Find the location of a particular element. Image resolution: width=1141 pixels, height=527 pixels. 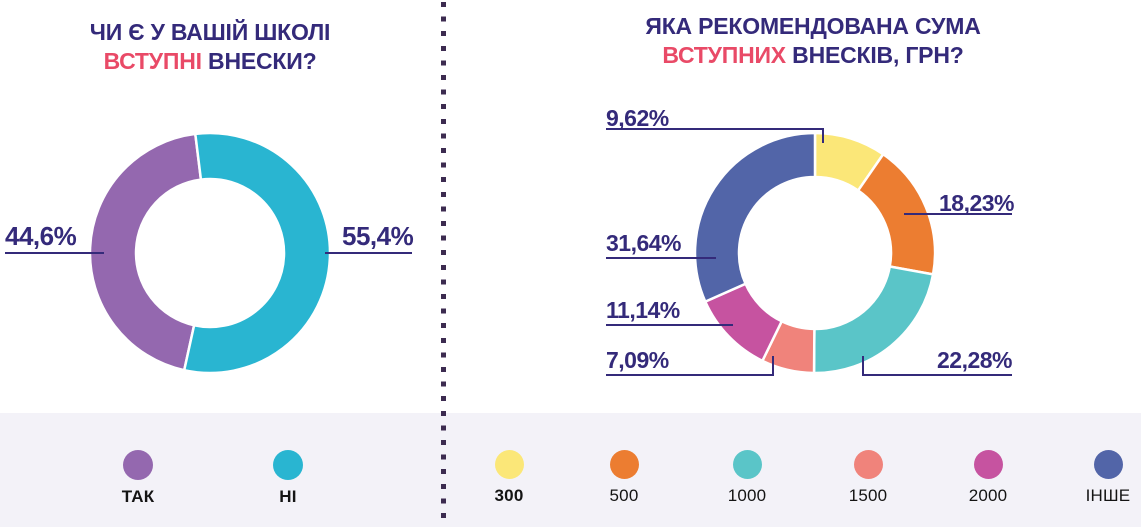

slice-value-label-tak: 44,6% is located at coordinates (41, 236).